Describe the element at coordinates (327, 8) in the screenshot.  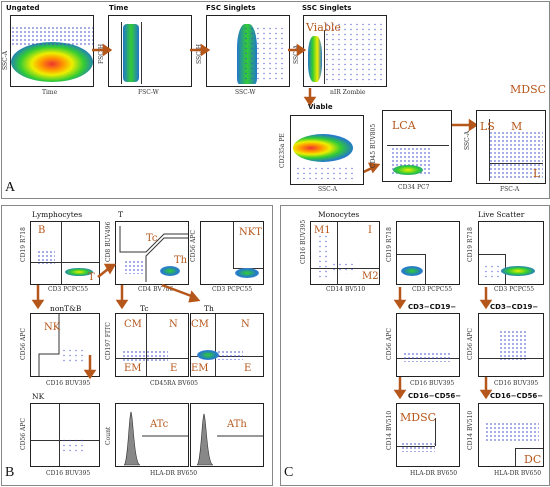
I see `plot-title: SSC Singlets` at that location.